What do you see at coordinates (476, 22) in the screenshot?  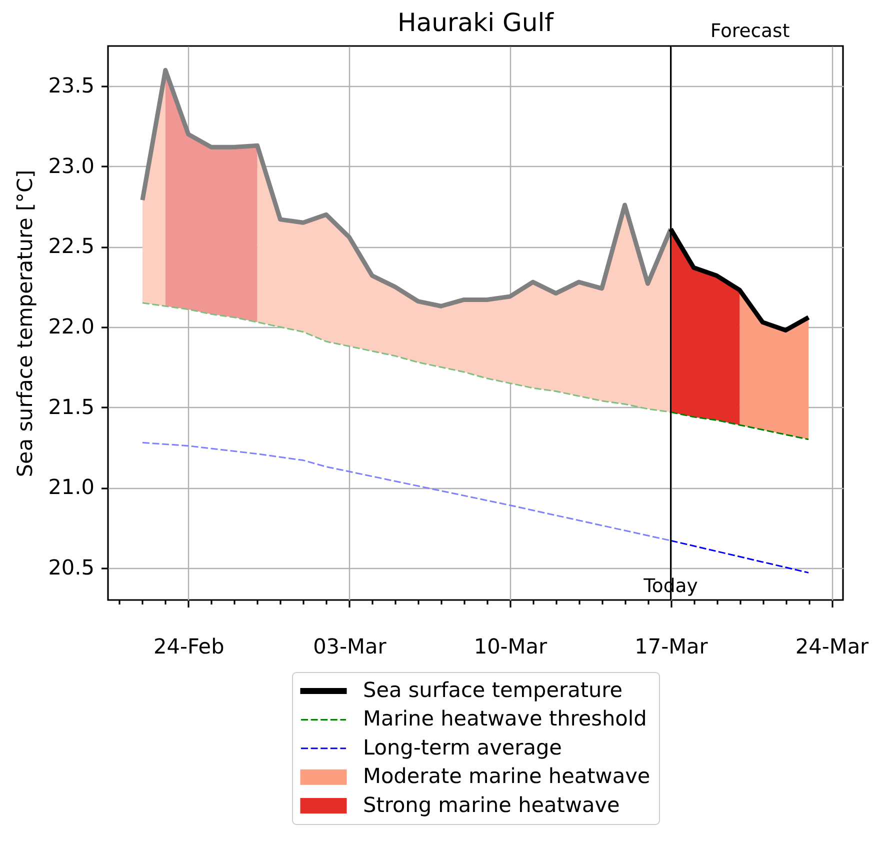 I see `chart-title: Hauraki Gulf` at bounding box center [476, 22].